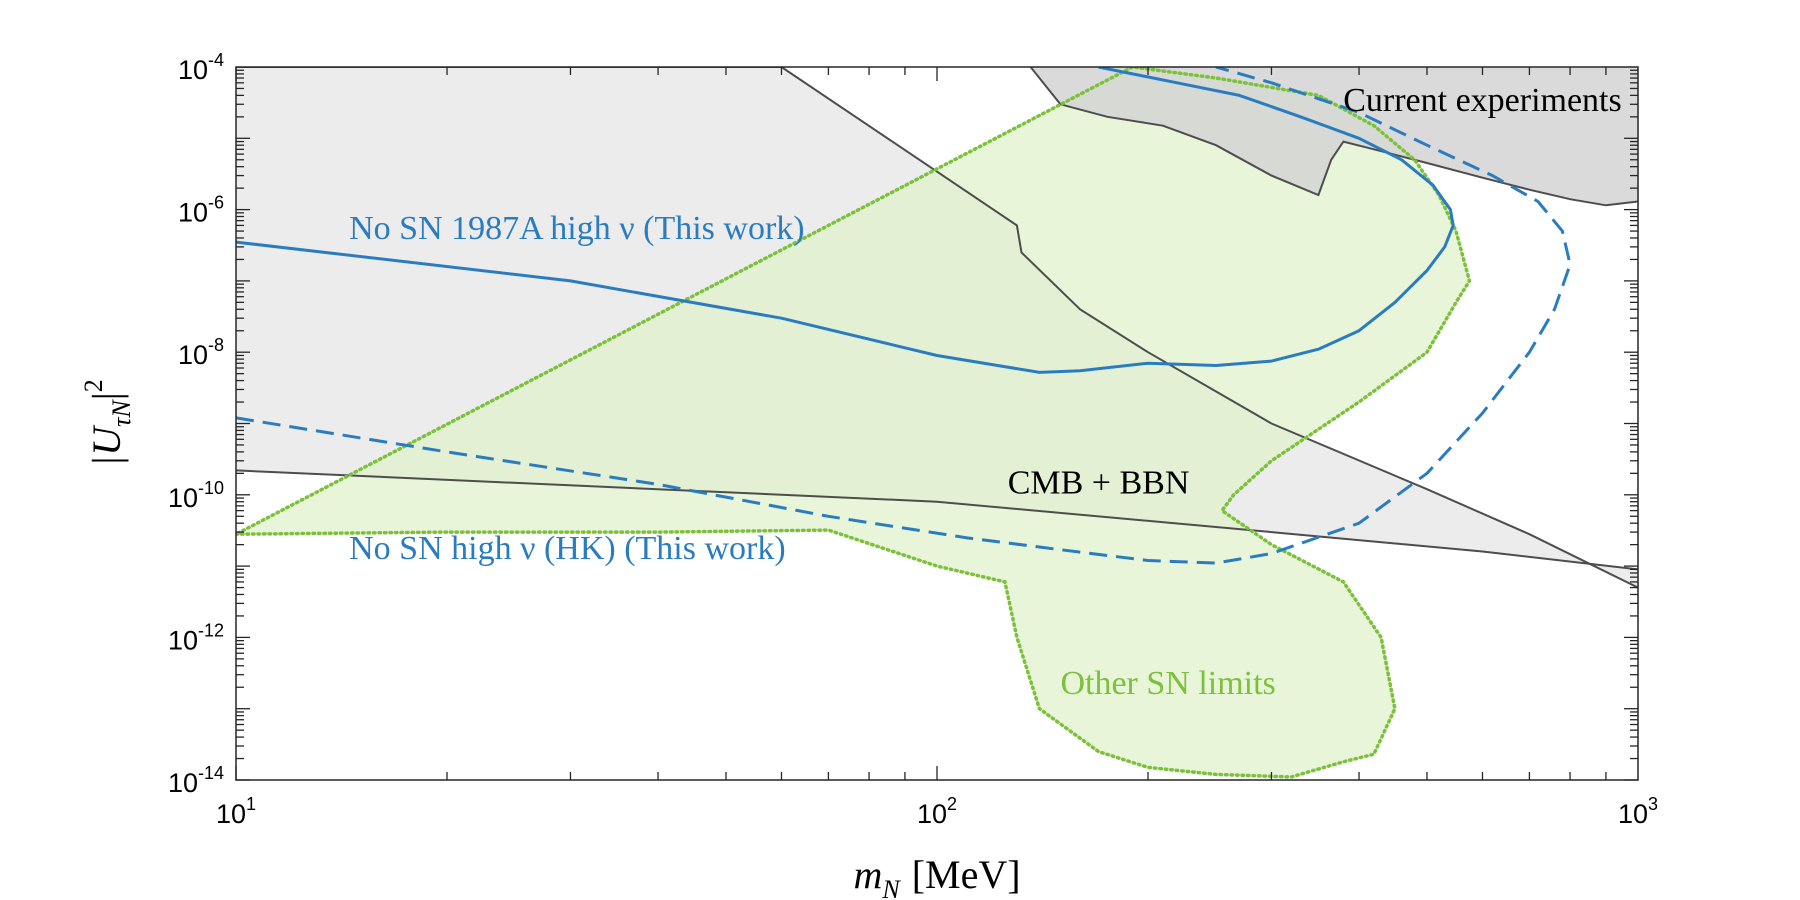  Describe the element at coordinates (567, 548) in the screenshot. I see `annotation-no-sn-high-hk-this-work: No SN high ν (HK) (This work)` at that location.